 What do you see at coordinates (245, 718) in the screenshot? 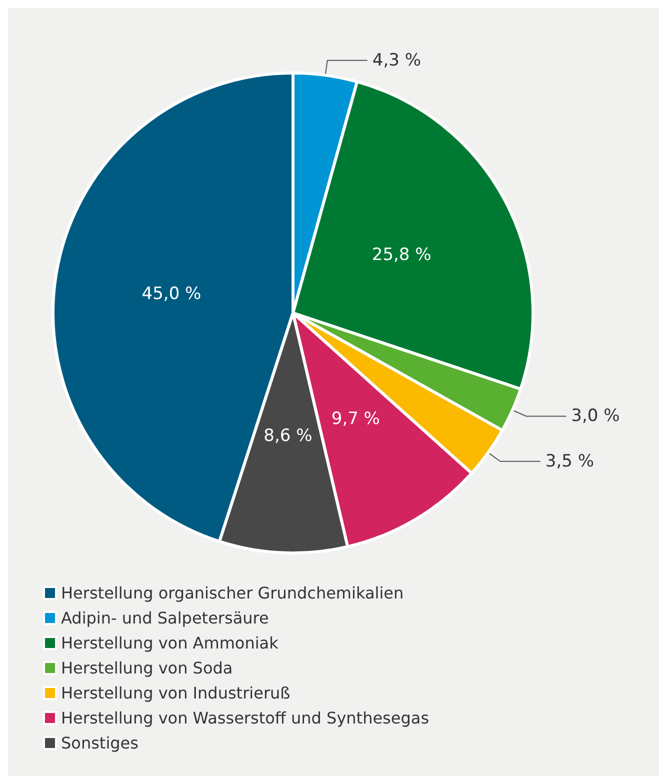
I see `legend-label: Herstellung von Wasserstoff und Synthesegas` at bounding box center [245, 718].